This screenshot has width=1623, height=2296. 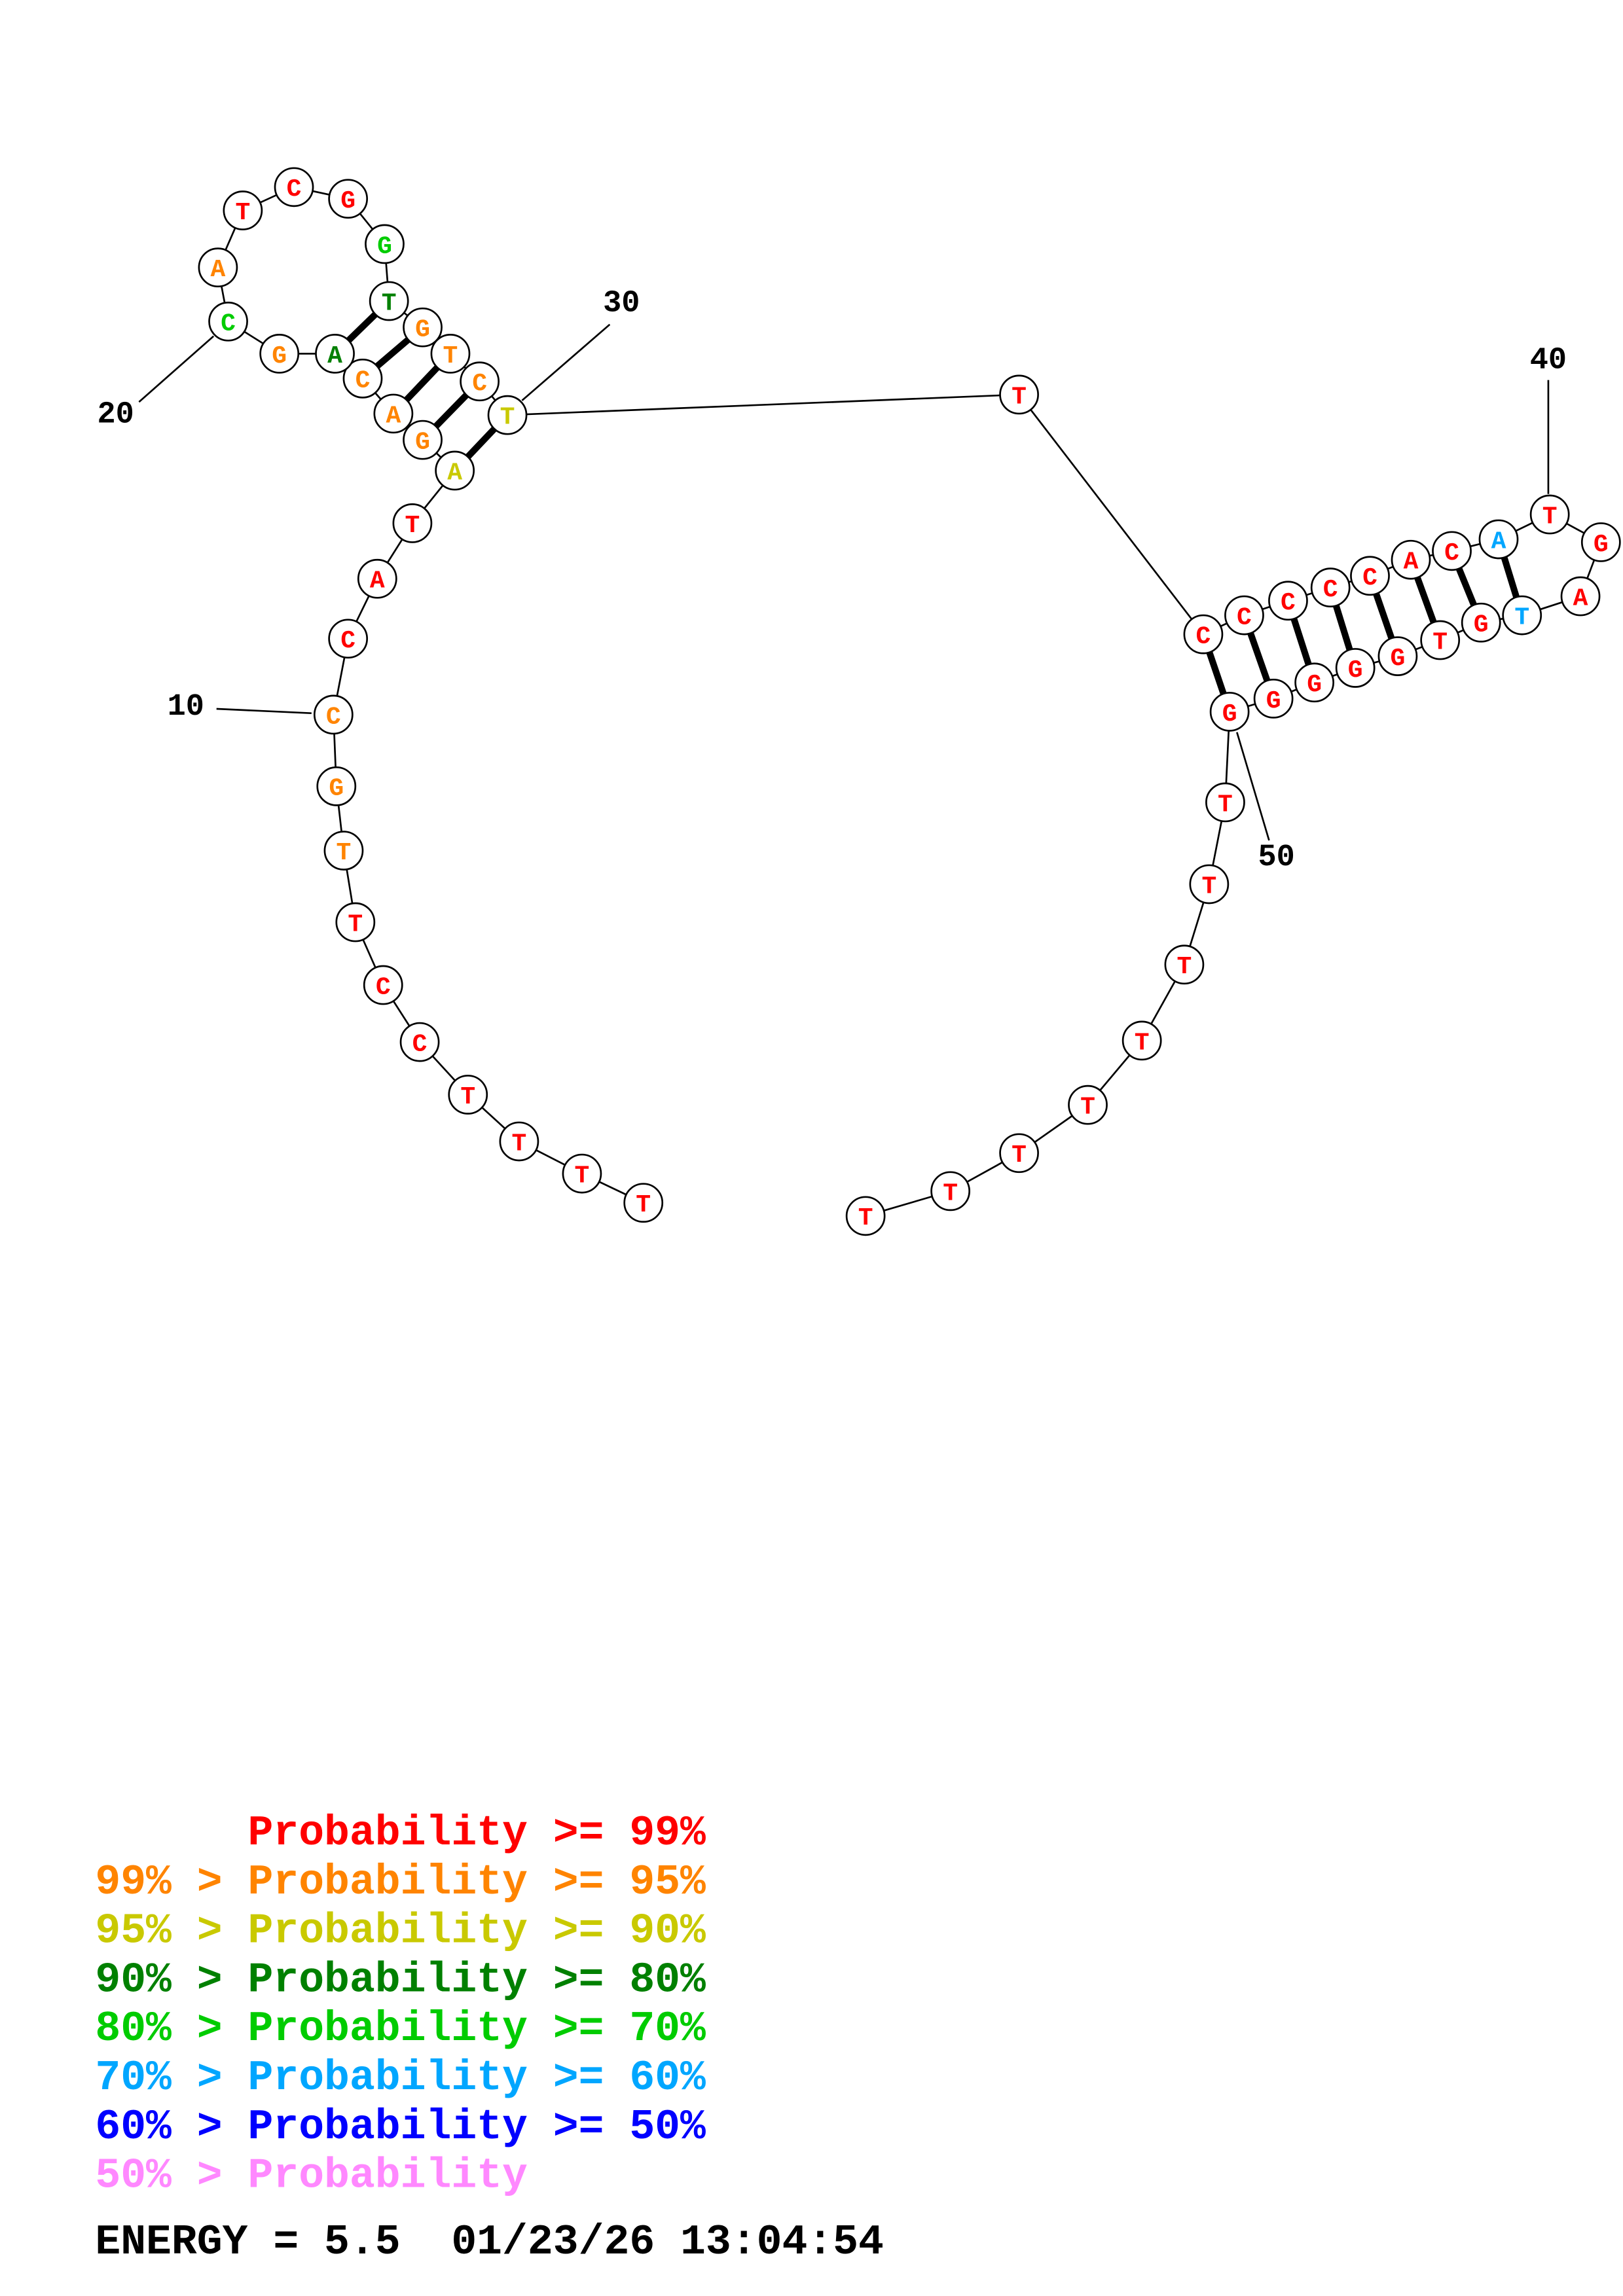 What do you see at coordinates (400, 2127) in the screenshot?
I see `legend-item: 60% > Probability >= 50%` at bounding box center [400, 2127].